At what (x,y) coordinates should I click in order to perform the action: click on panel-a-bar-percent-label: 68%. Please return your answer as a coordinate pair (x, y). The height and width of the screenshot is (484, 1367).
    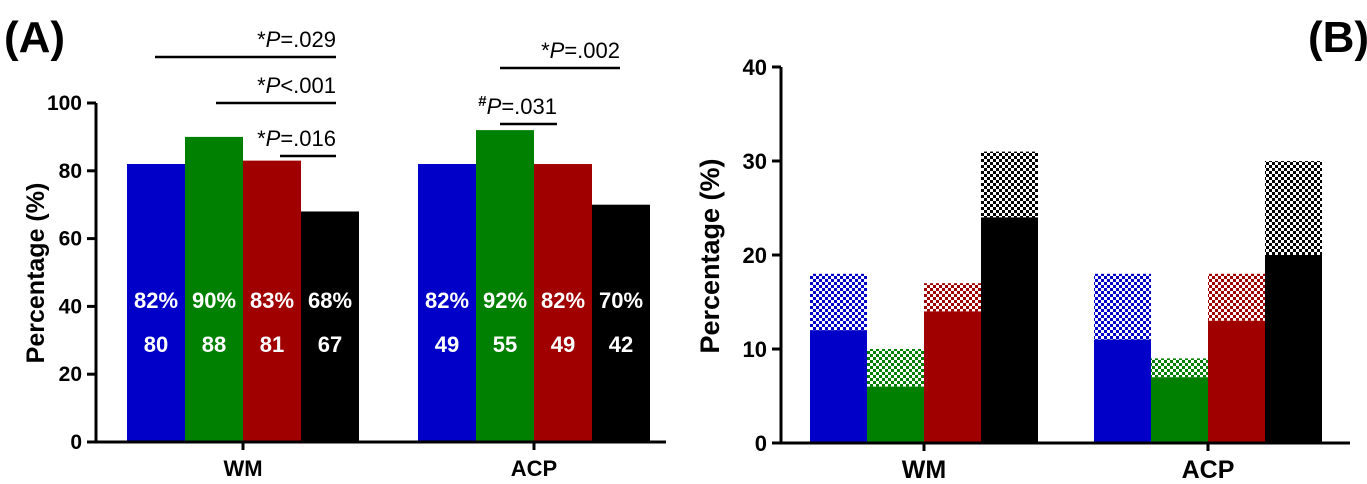
    Looking at the image, I should click on (330, 300).